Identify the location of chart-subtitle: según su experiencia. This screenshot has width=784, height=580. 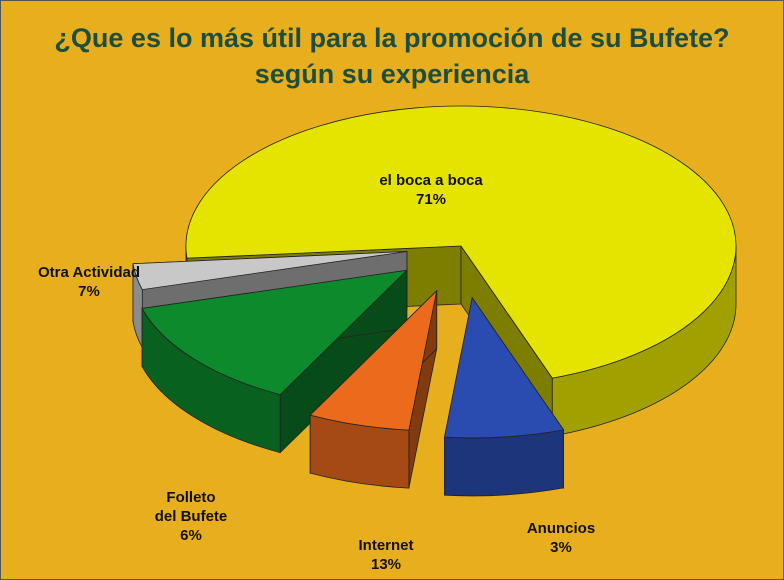
(392, 74).